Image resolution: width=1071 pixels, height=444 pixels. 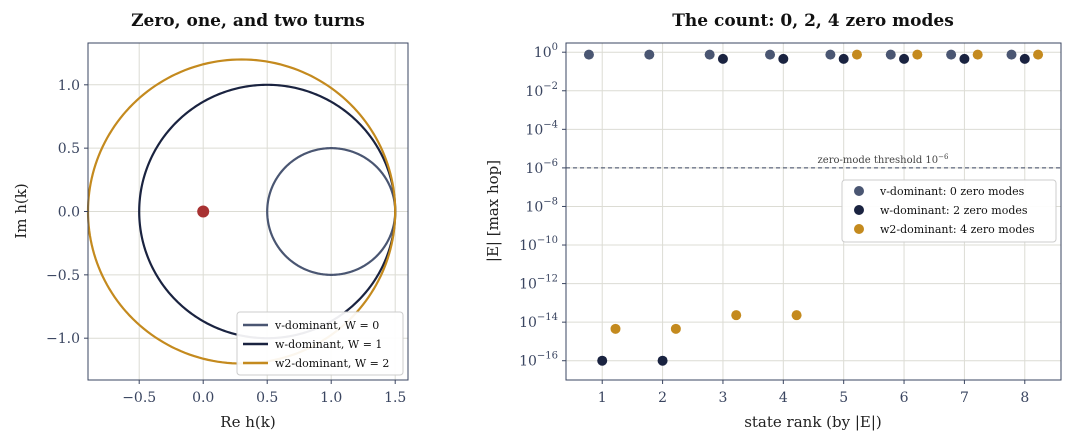 What do you see at coordinates (541, 90) in the screenshot?
I see `right-y-tick-label: 10⁻²` at bounding box center [541, 90].